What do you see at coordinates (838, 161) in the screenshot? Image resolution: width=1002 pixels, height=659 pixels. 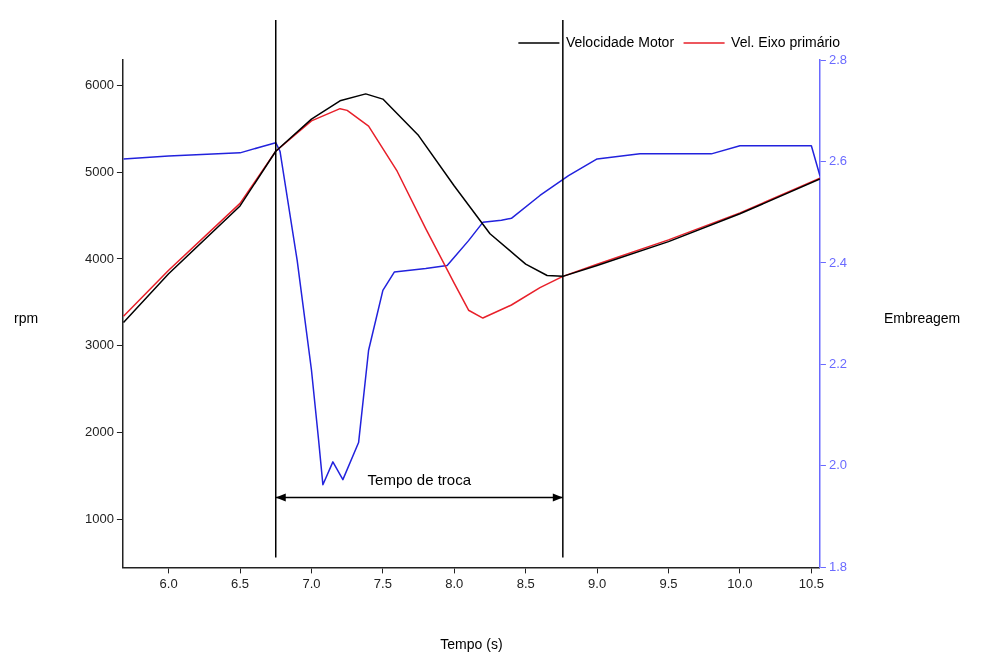 I see `y2-tick-label: 2.6` at bounding box center [838, 161].